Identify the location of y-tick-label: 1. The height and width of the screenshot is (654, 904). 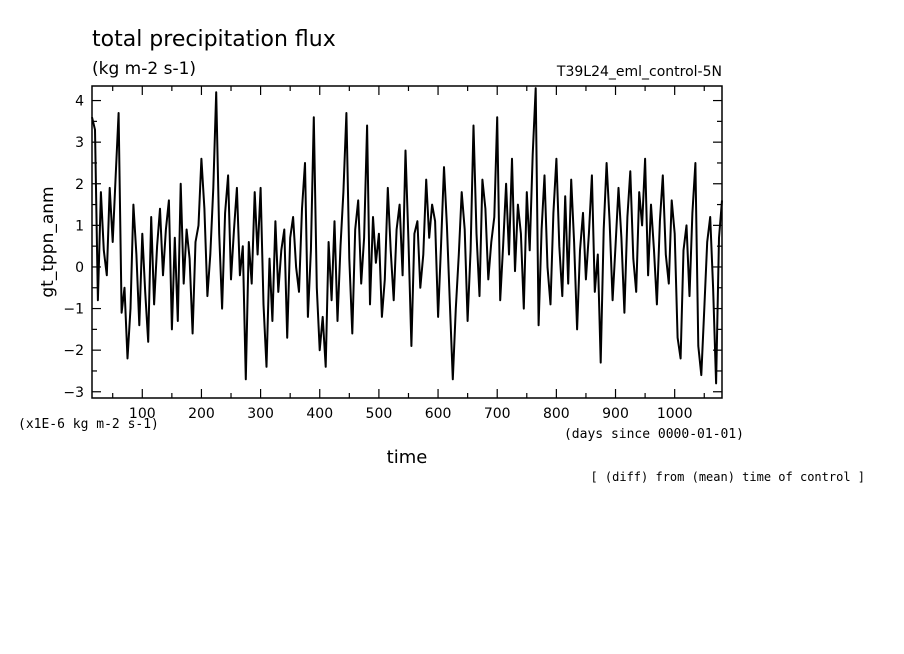
(79, 226).